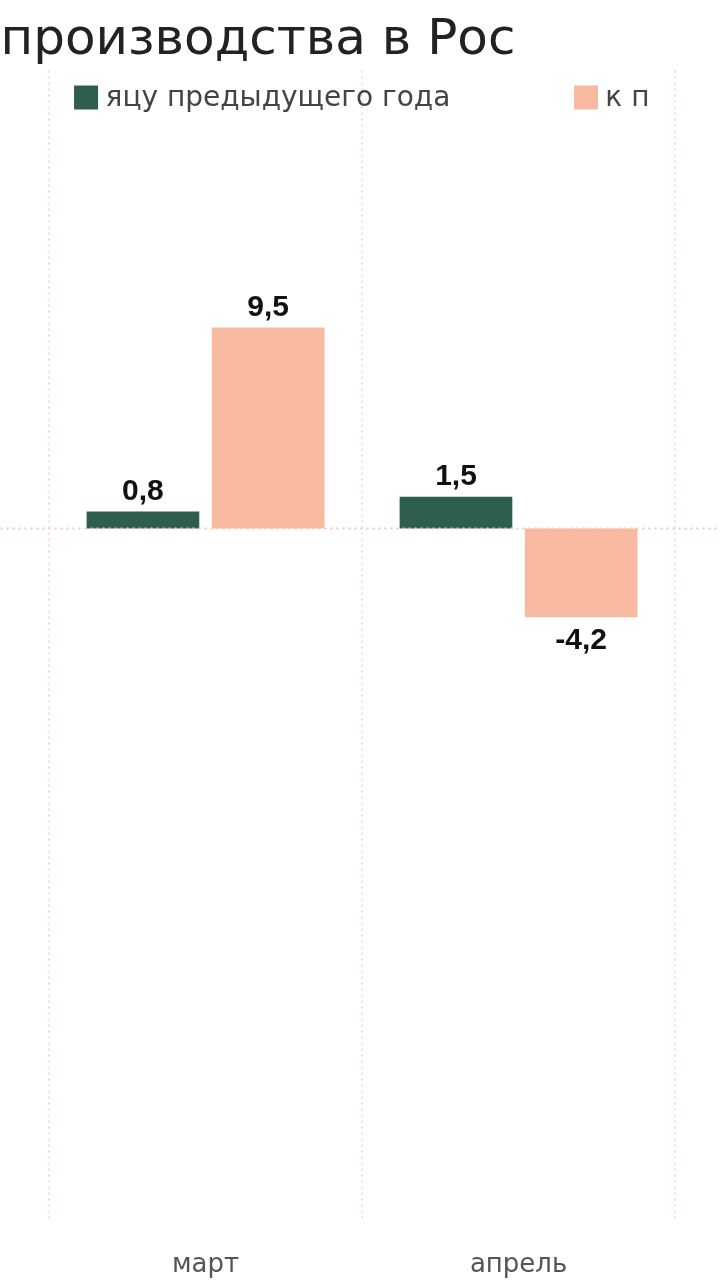  What do you see at coordinates (278, 96) in the screenshot?
I see `legend-label: яцу предыдущего года` at bounding box center [278, 96].